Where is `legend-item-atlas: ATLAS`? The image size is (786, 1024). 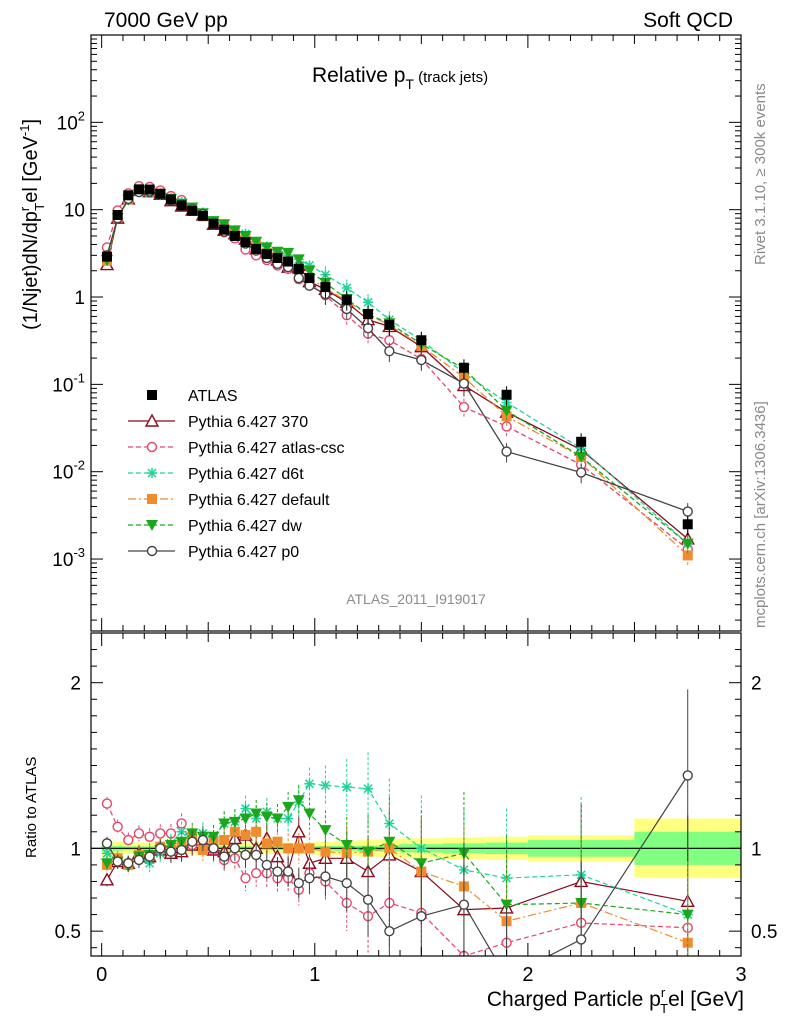 legend-item-atlas: ATLAS is located at coordinates (192, 396).